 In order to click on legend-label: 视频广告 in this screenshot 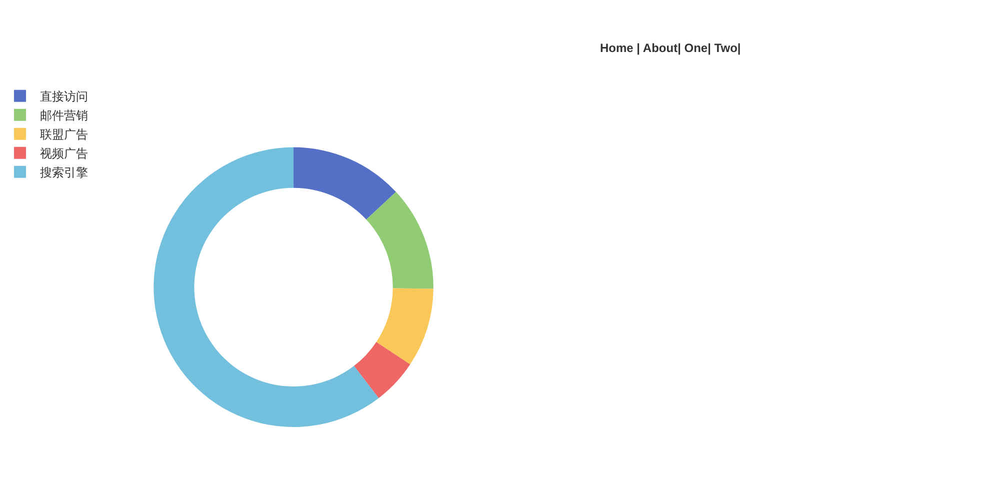, I will do `click(64, 153)`.